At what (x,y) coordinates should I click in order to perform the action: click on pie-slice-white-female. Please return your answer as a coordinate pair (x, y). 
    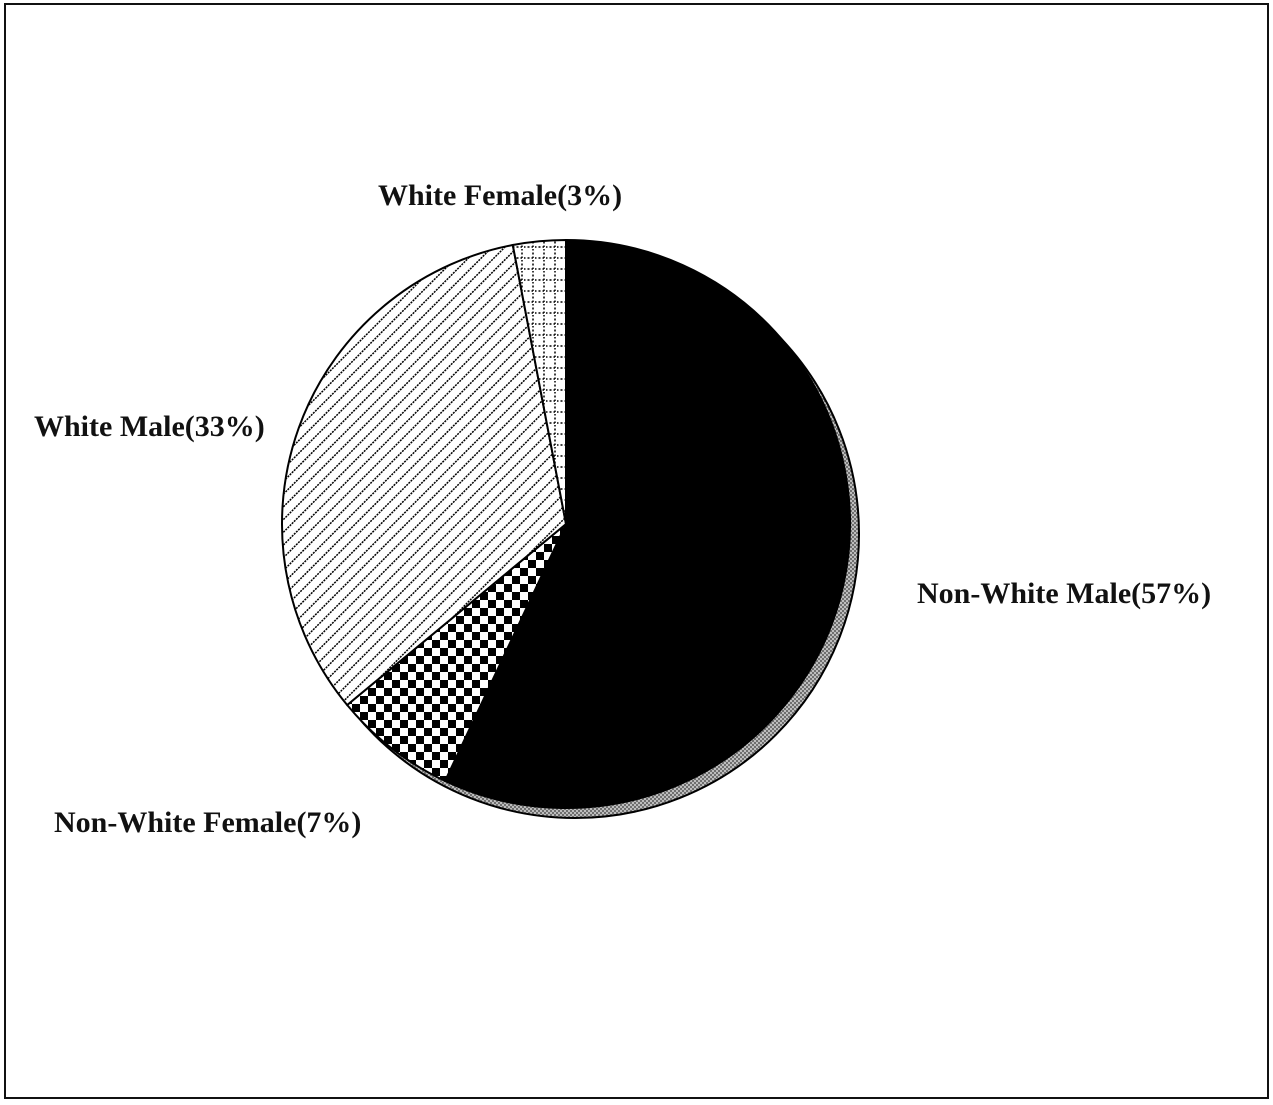
    Looking at the image, I should click on (539, 381).